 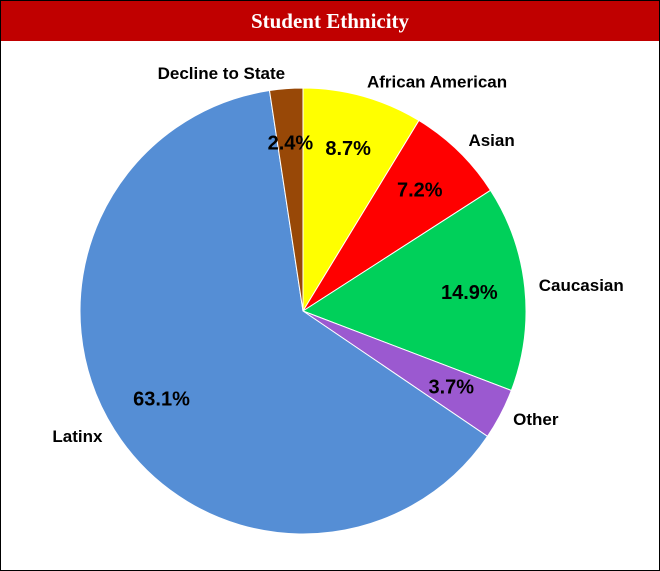 I want to click on value-label: 8.7%, so click(x=348, y=149).